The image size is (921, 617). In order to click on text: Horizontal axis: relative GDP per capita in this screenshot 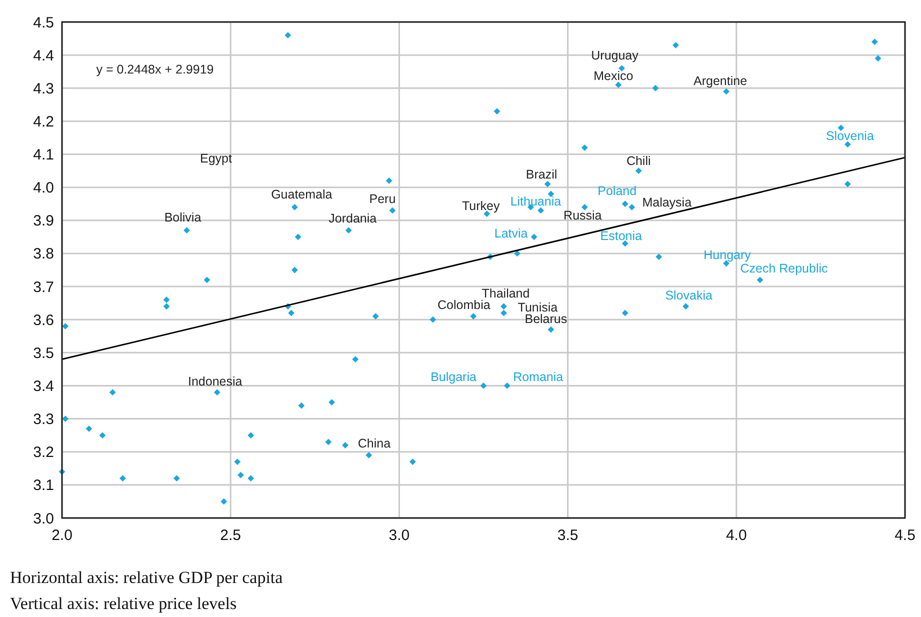, I will do `click(147, 577)`.